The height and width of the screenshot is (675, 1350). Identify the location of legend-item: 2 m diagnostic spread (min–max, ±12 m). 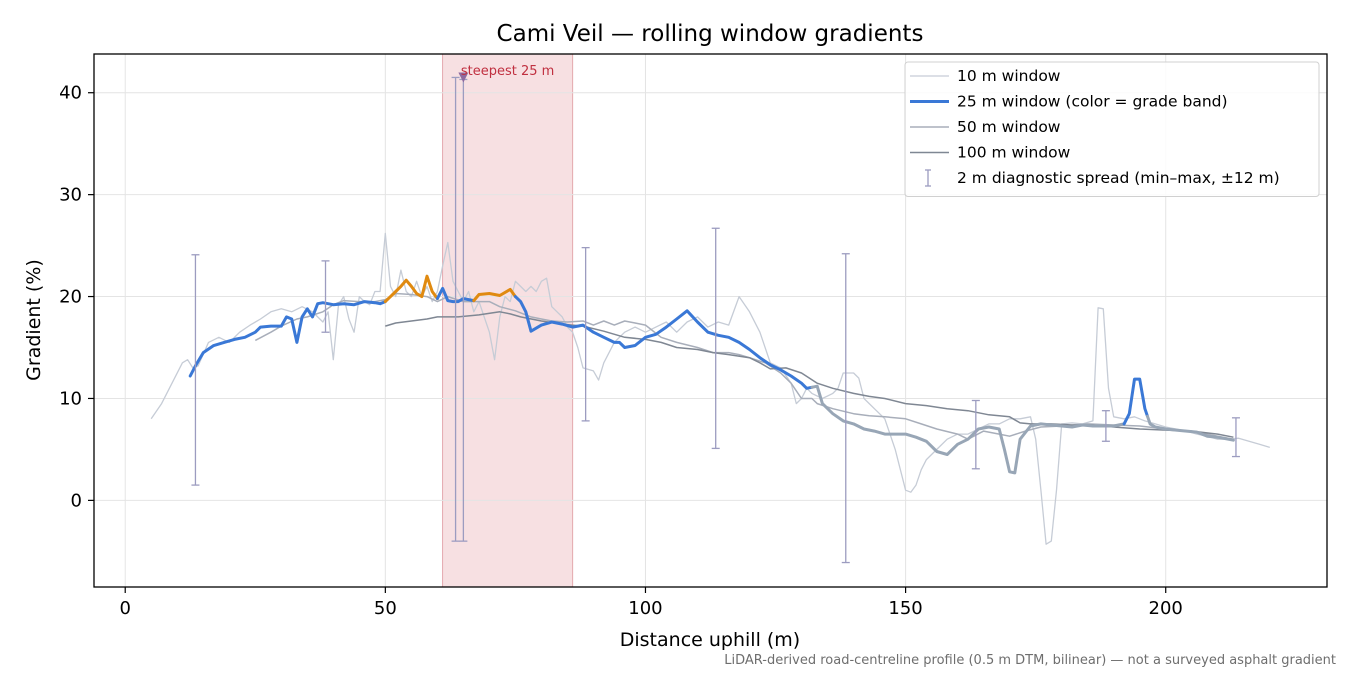
(1102, 178).